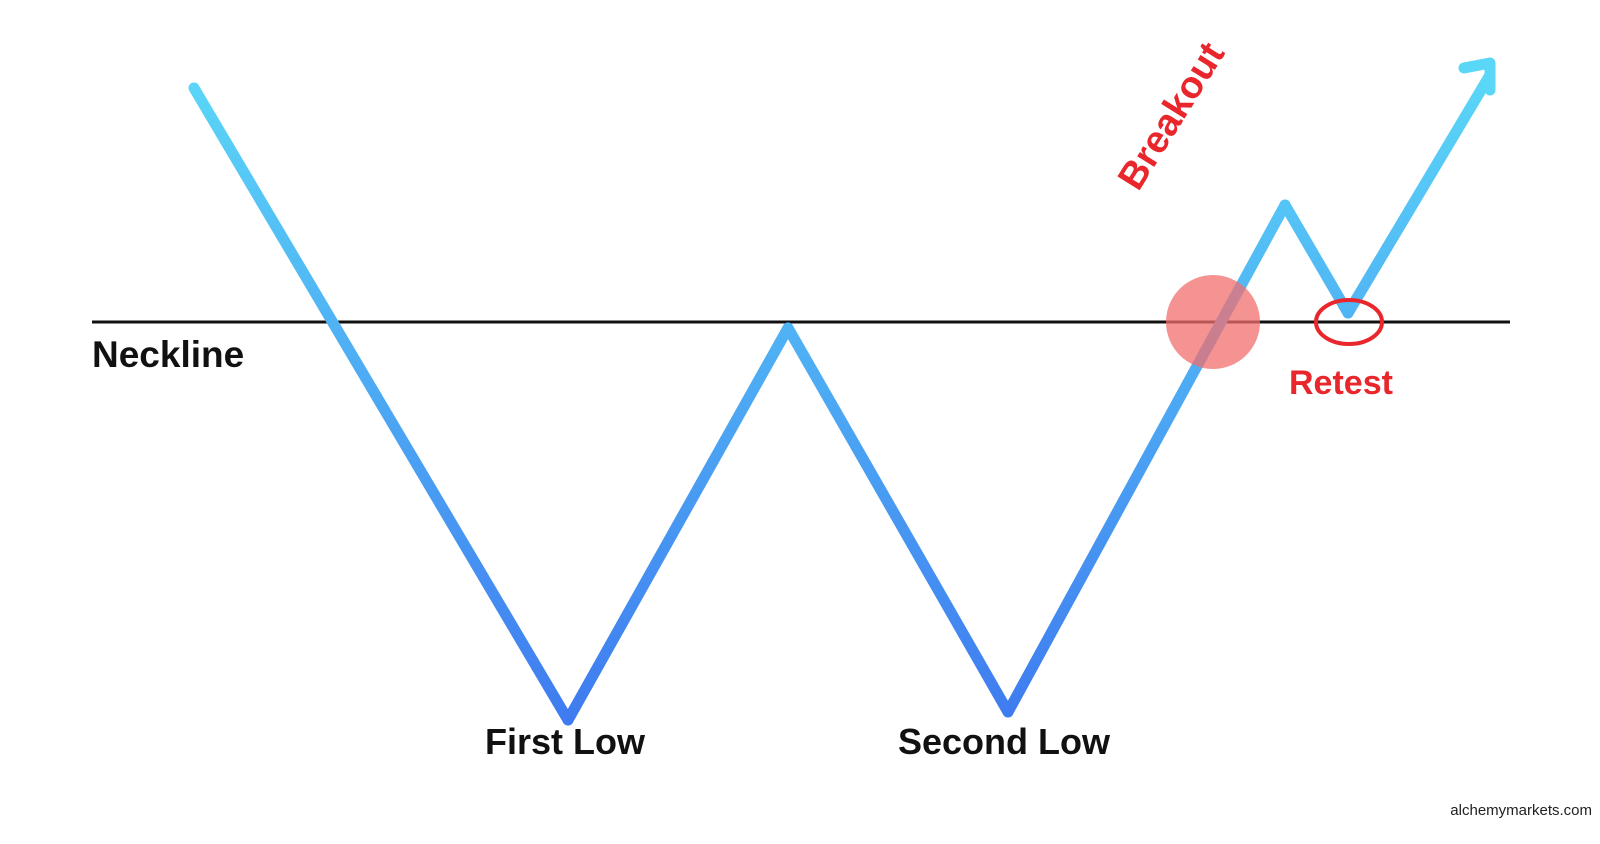 Image resolution: width=1600 pixels, height=844 pixels. What do you see at coordinates (168, 354) in the screenshot?
I see `neckline-label: Neckline` at bounding box center [168, 354].